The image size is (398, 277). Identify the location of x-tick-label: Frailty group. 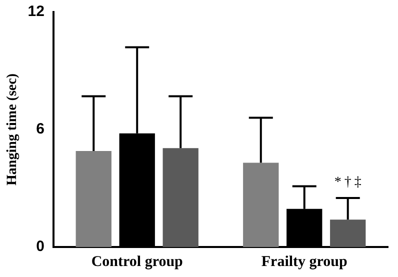
(304, 262).